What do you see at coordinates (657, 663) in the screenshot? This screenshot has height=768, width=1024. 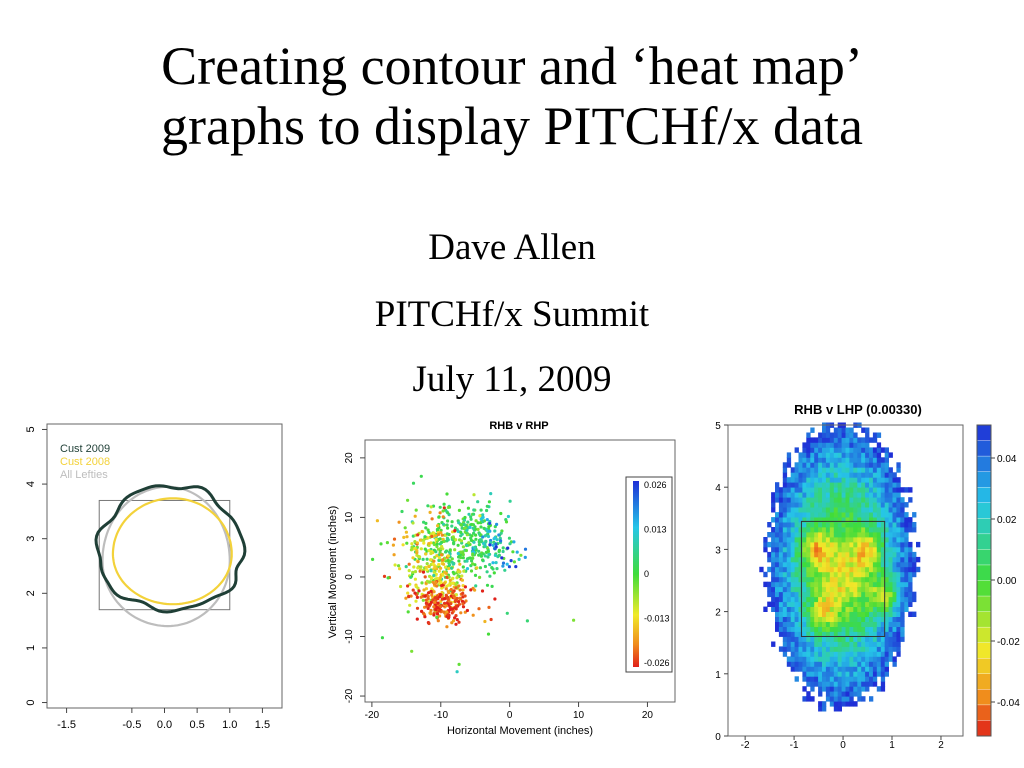 I see `colorbar-label: -0.026` at bounding box center [657, 663].